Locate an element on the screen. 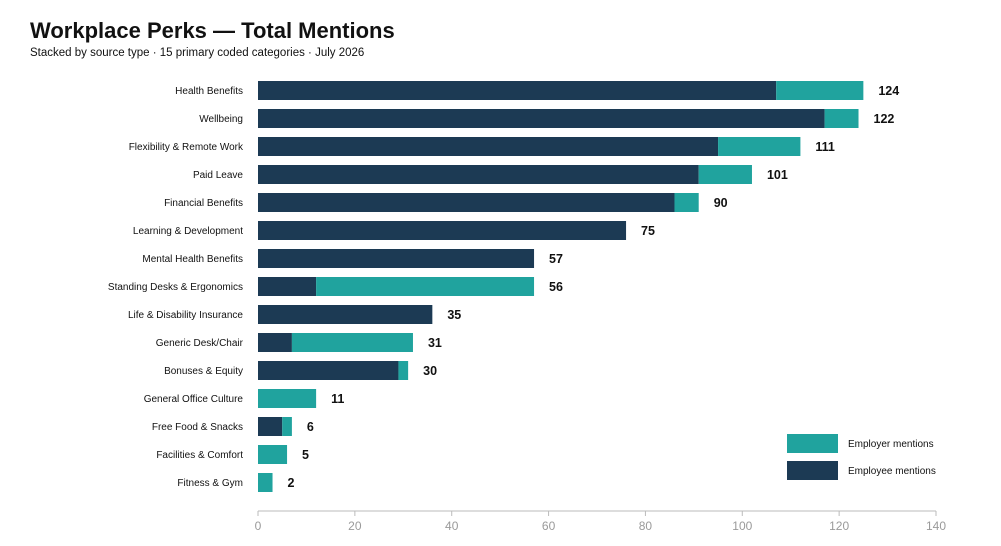  category-label-generic-desk-chair: Generic Desk/Chair is located at coordinates (200, 343).